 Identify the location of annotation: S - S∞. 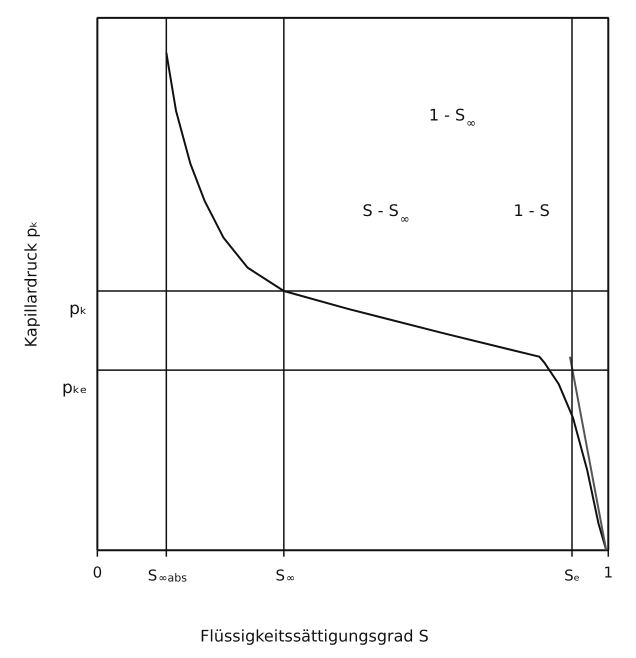
(386, 213).